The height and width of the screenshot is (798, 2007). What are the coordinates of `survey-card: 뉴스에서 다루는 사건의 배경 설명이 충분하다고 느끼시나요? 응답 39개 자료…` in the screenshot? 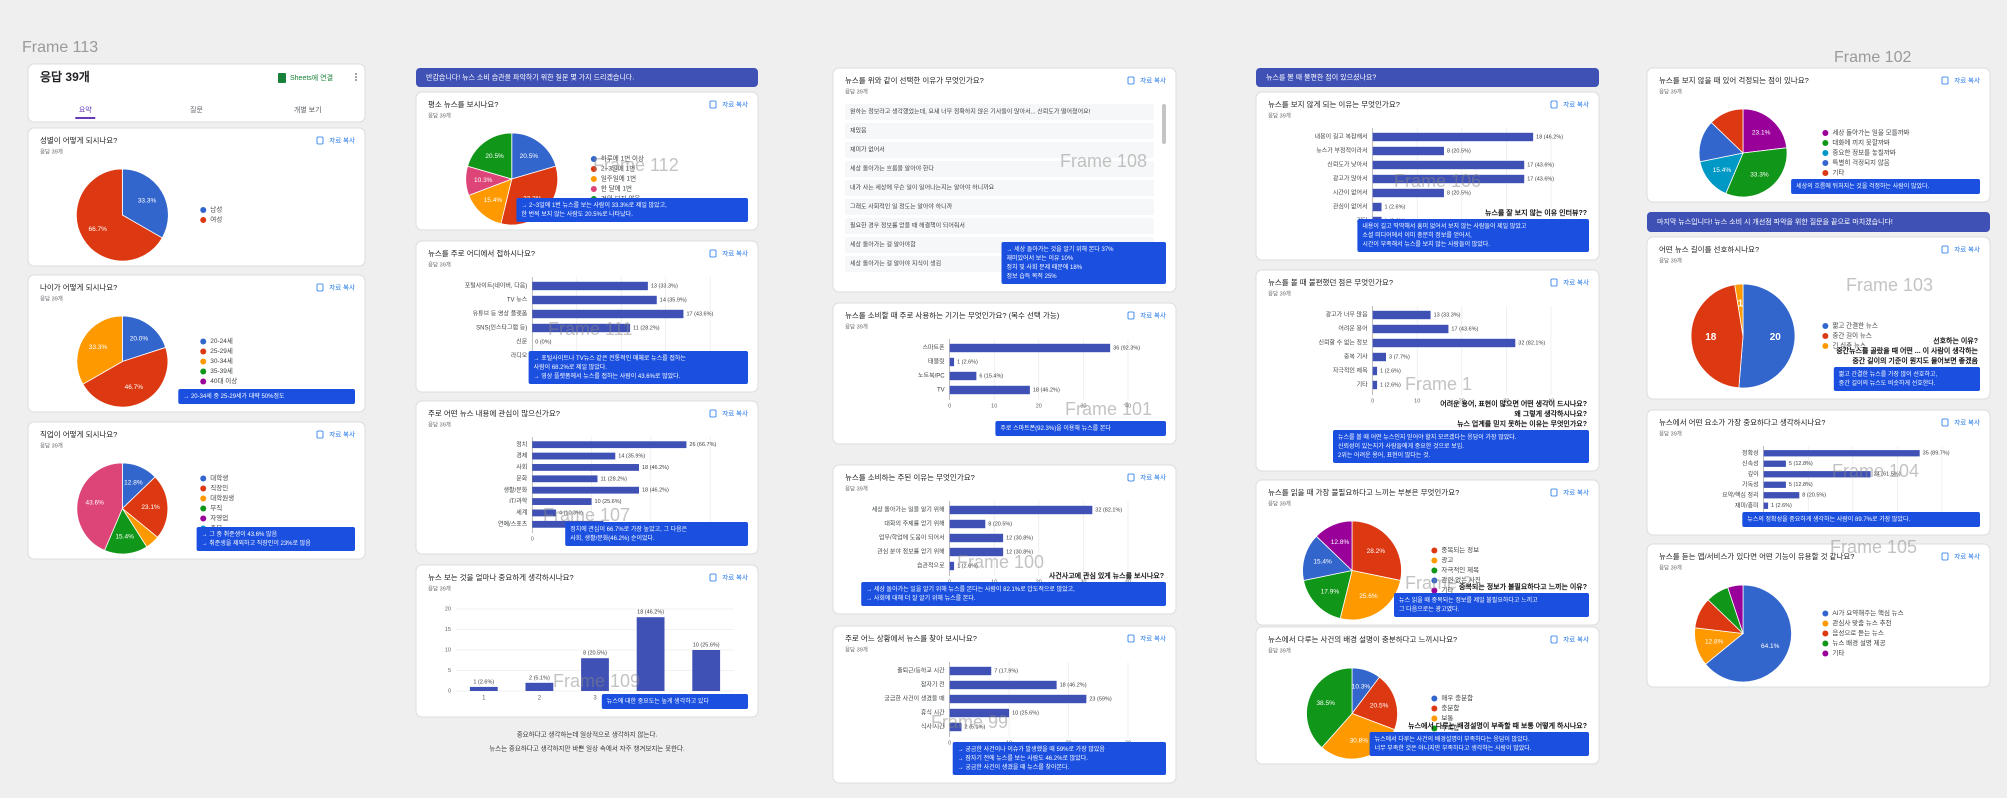 It's located at (1427, 695).